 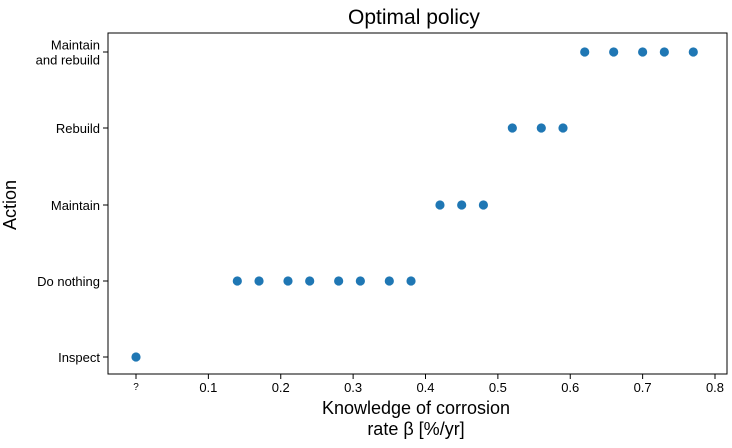 I want to click on y-tick-label-line: and rebuild, so click(x=68, y=60).